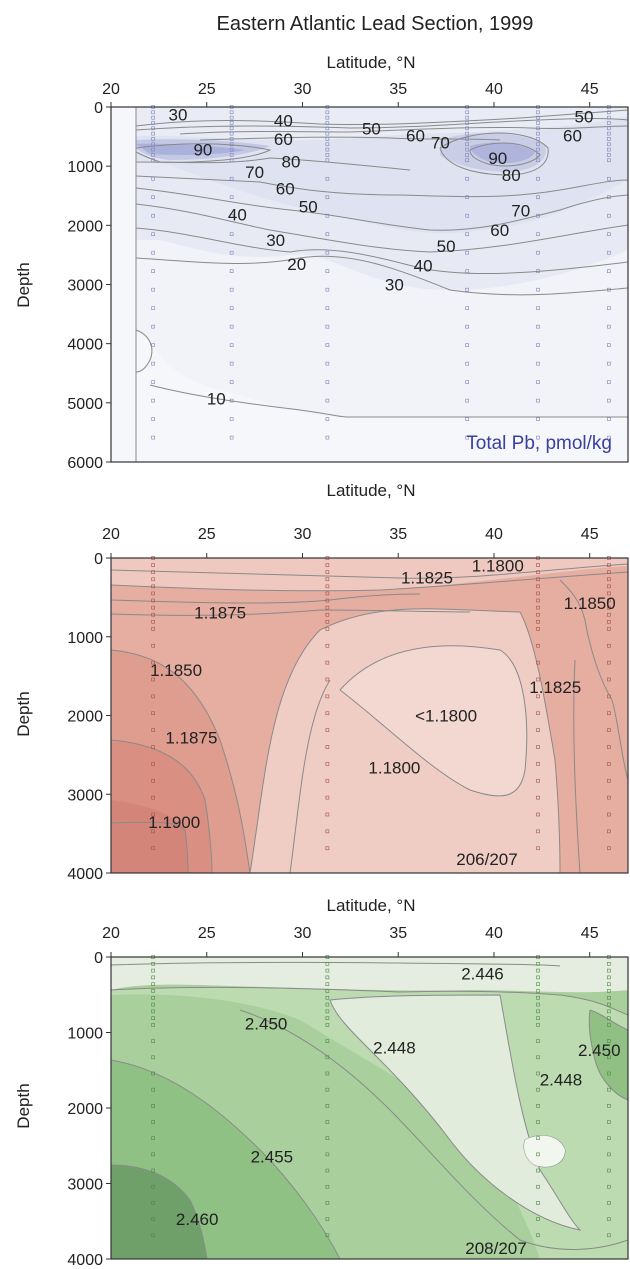 The image size is (630, 1269). I want to click on panel1-contour-label: 80, so click(291, 161).